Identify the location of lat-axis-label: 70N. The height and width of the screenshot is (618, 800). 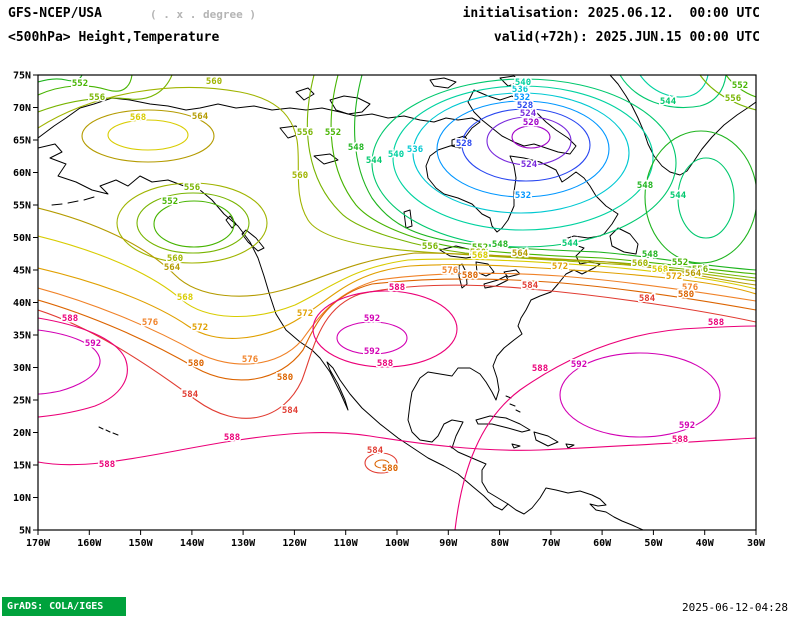
(22, 108).